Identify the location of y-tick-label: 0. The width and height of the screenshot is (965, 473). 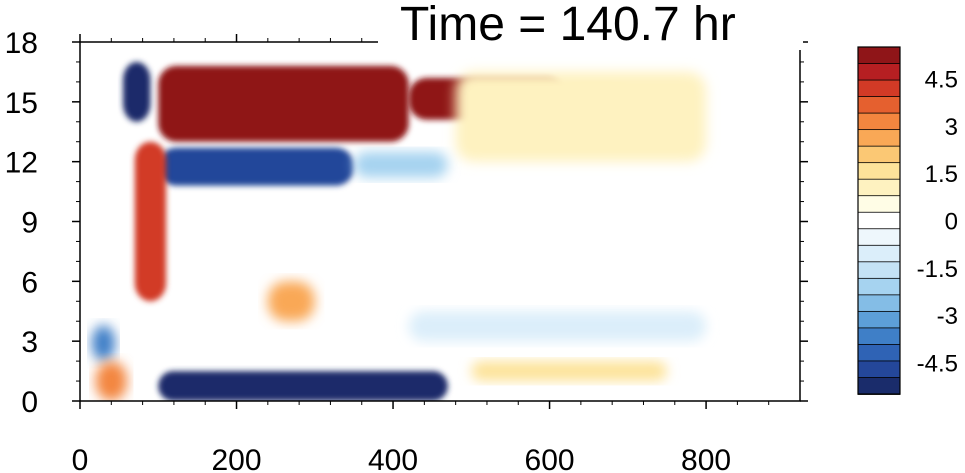
(29, 402).